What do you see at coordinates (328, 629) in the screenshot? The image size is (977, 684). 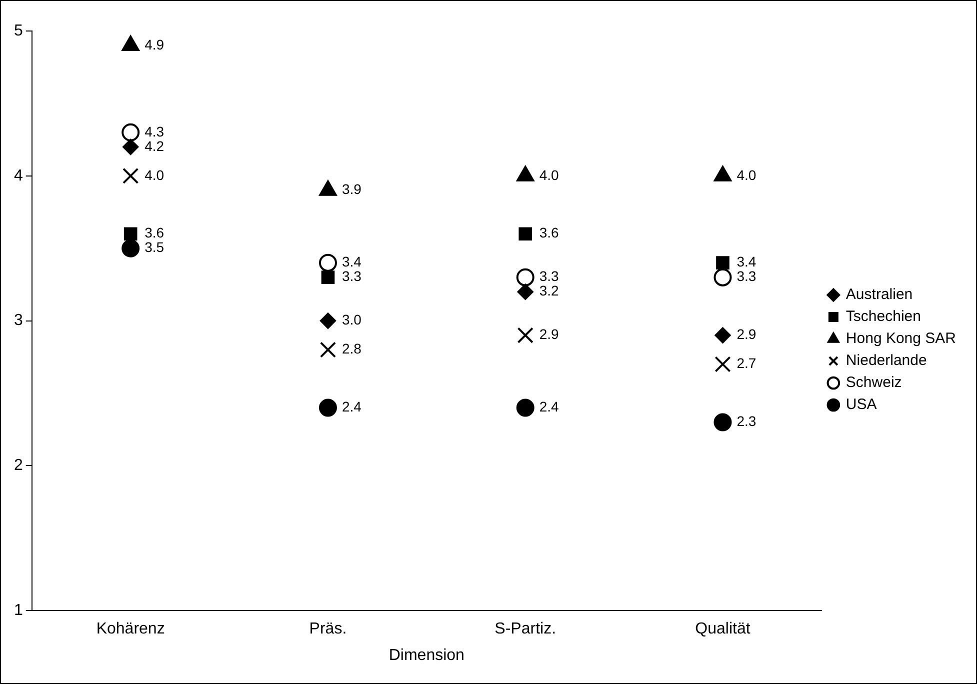 I see `x-tick-label: Präs.` at bounding box center [328, 629].